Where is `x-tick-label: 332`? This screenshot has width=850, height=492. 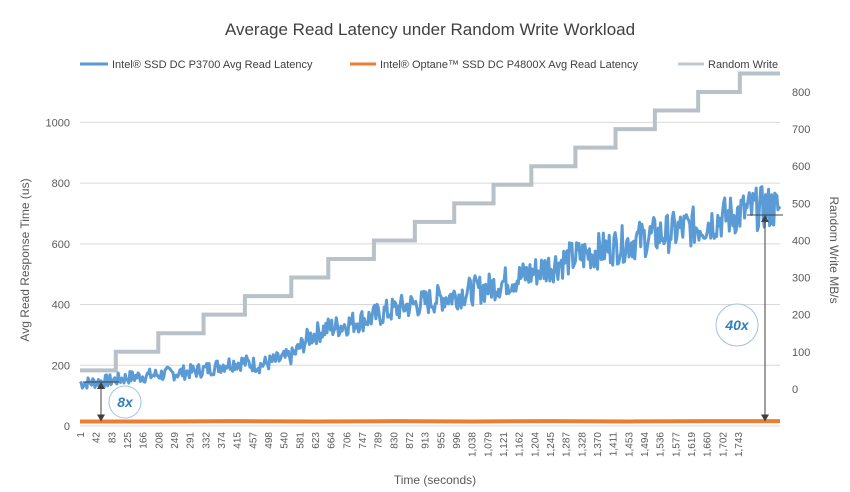
x-tick-label: 332 is located at coordinates (206, 440).